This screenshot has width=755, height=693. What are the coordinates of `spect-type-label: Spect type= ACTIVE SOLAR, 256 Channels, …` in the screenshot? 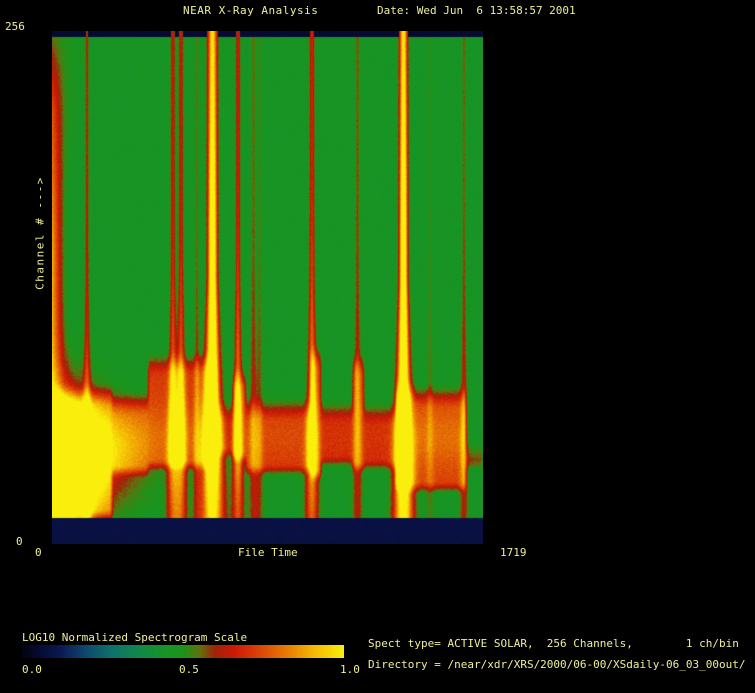 It's located at (553, 643).